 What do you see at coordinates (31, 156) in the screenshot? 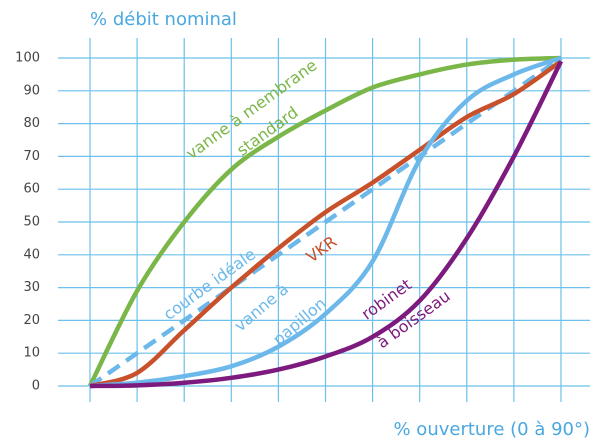
I see `y-tick-label: 70` at bounding box center [31, 156].